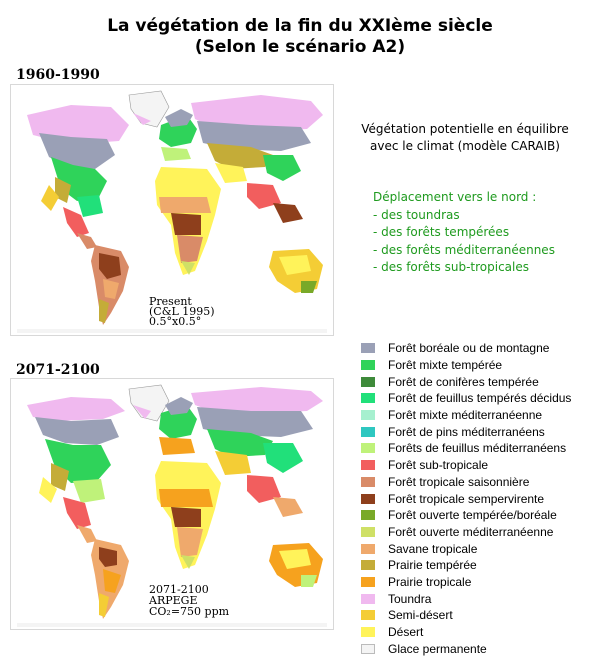  What do you see at coordinates (477, 448) in the screenshot?
I see `legend-label: Forêts de feuillus méditerranéens` at bounding box center [477, 448].